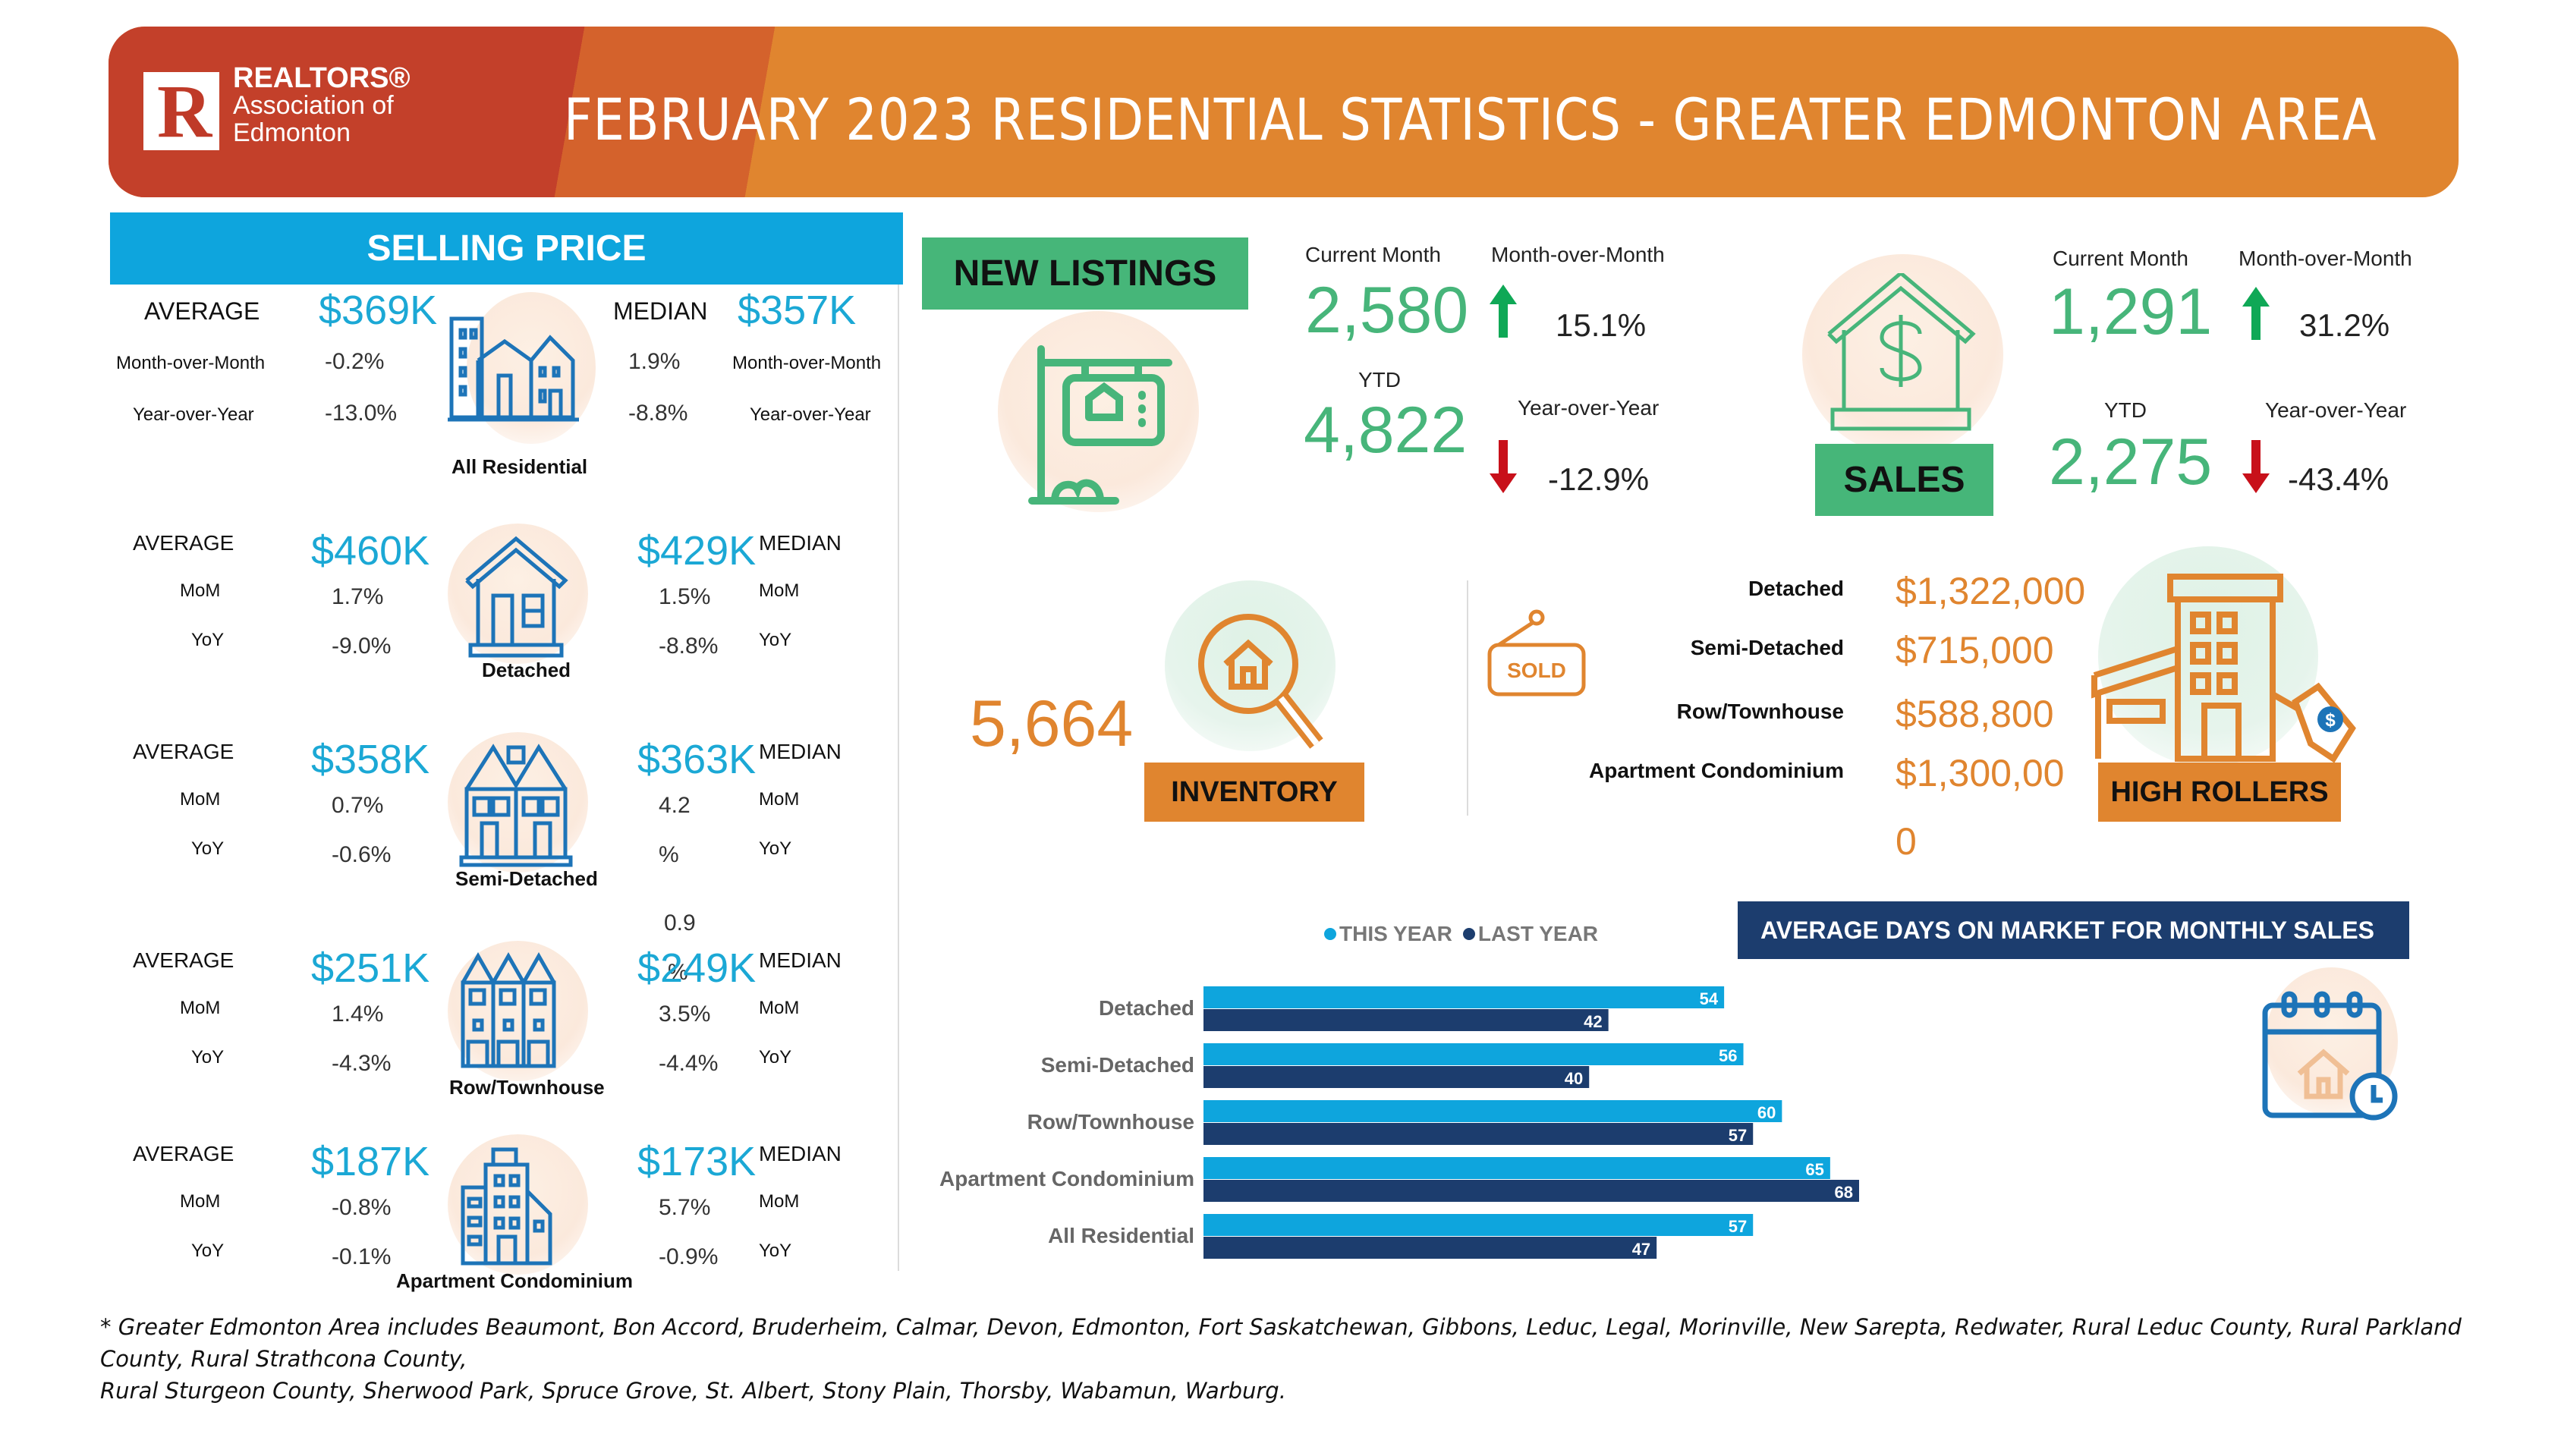  What do you see at coordinates (658, 413) in the screenshot?
I see `med-yoy-value: -8.8%` at bounding box center [658, 413].